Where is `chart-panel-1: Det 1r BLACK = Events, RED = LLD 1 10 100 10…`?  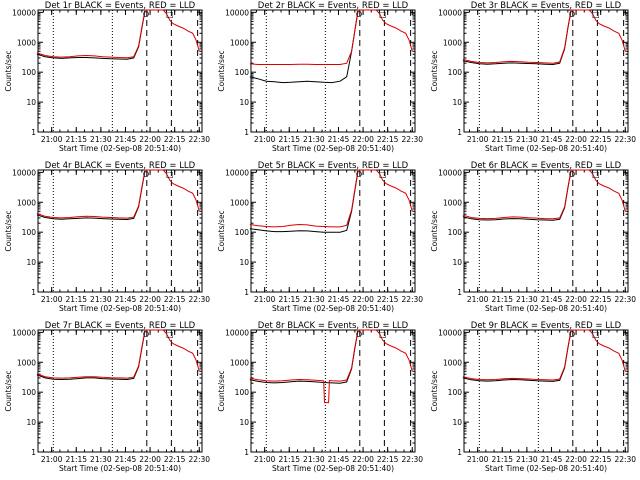
chart-panel-1: Det 1r BLACK = Events, RED = LLD 1 10 100 10… is located at coordinates (107, 77).